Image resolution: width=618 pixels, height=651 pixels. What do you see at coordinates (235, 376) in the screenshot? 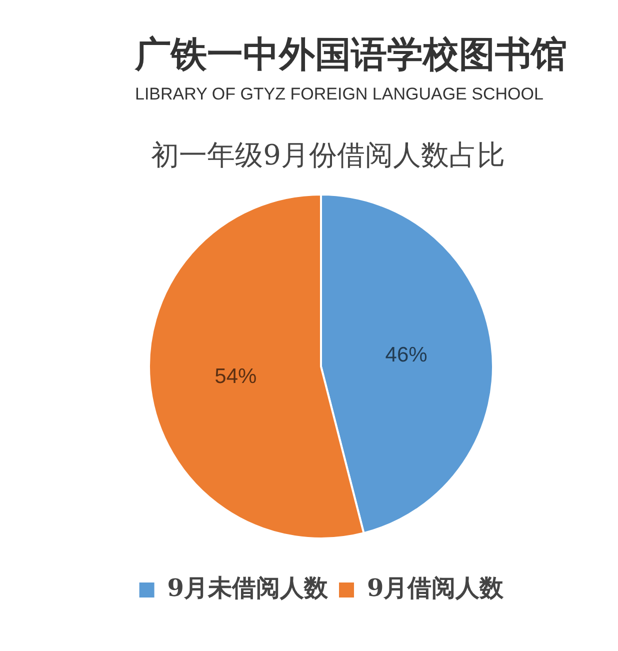
I see `data-label: 54%` at bounding box center [235, 376].